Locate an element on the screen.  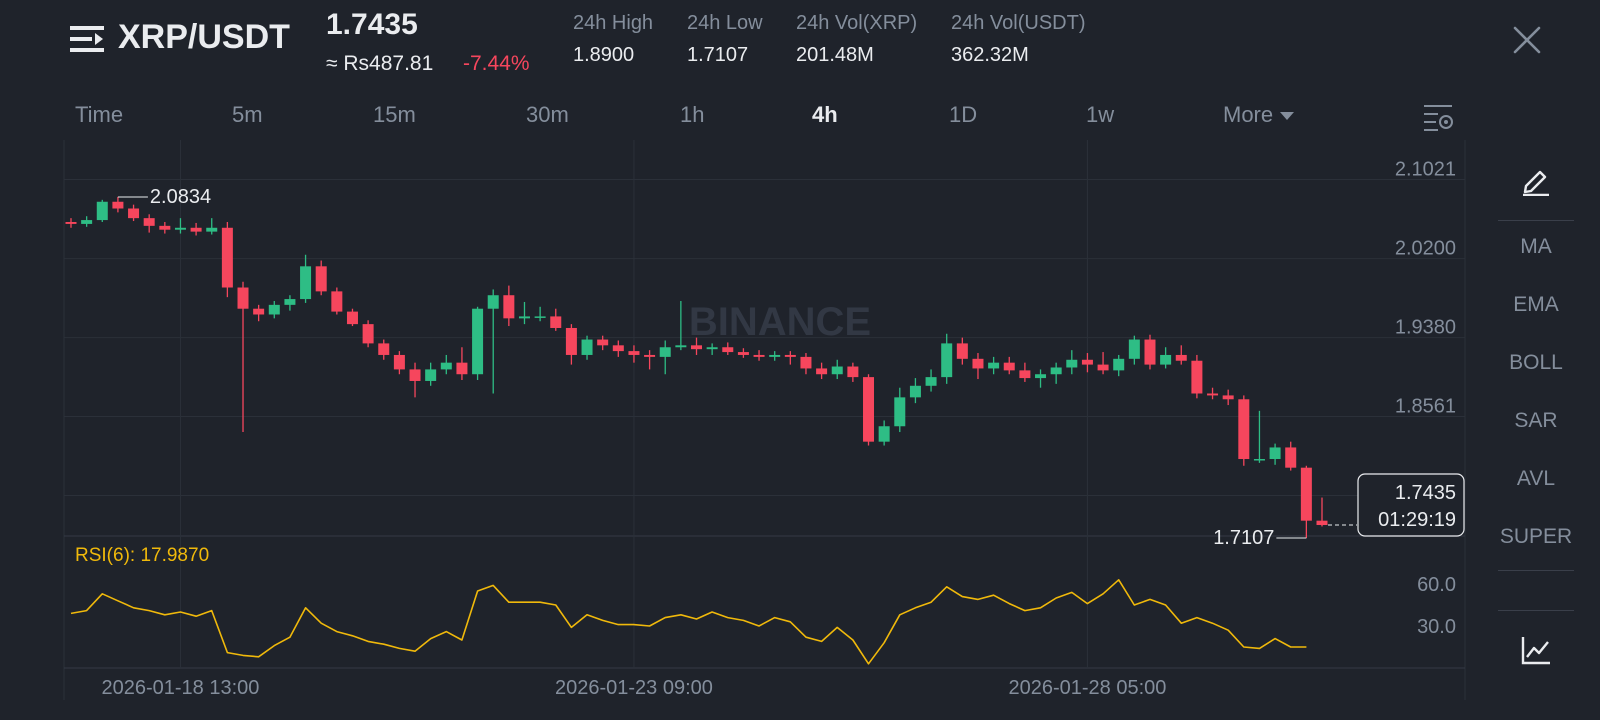
indicator-avl: AVL is located at coordinates (1536, 478).